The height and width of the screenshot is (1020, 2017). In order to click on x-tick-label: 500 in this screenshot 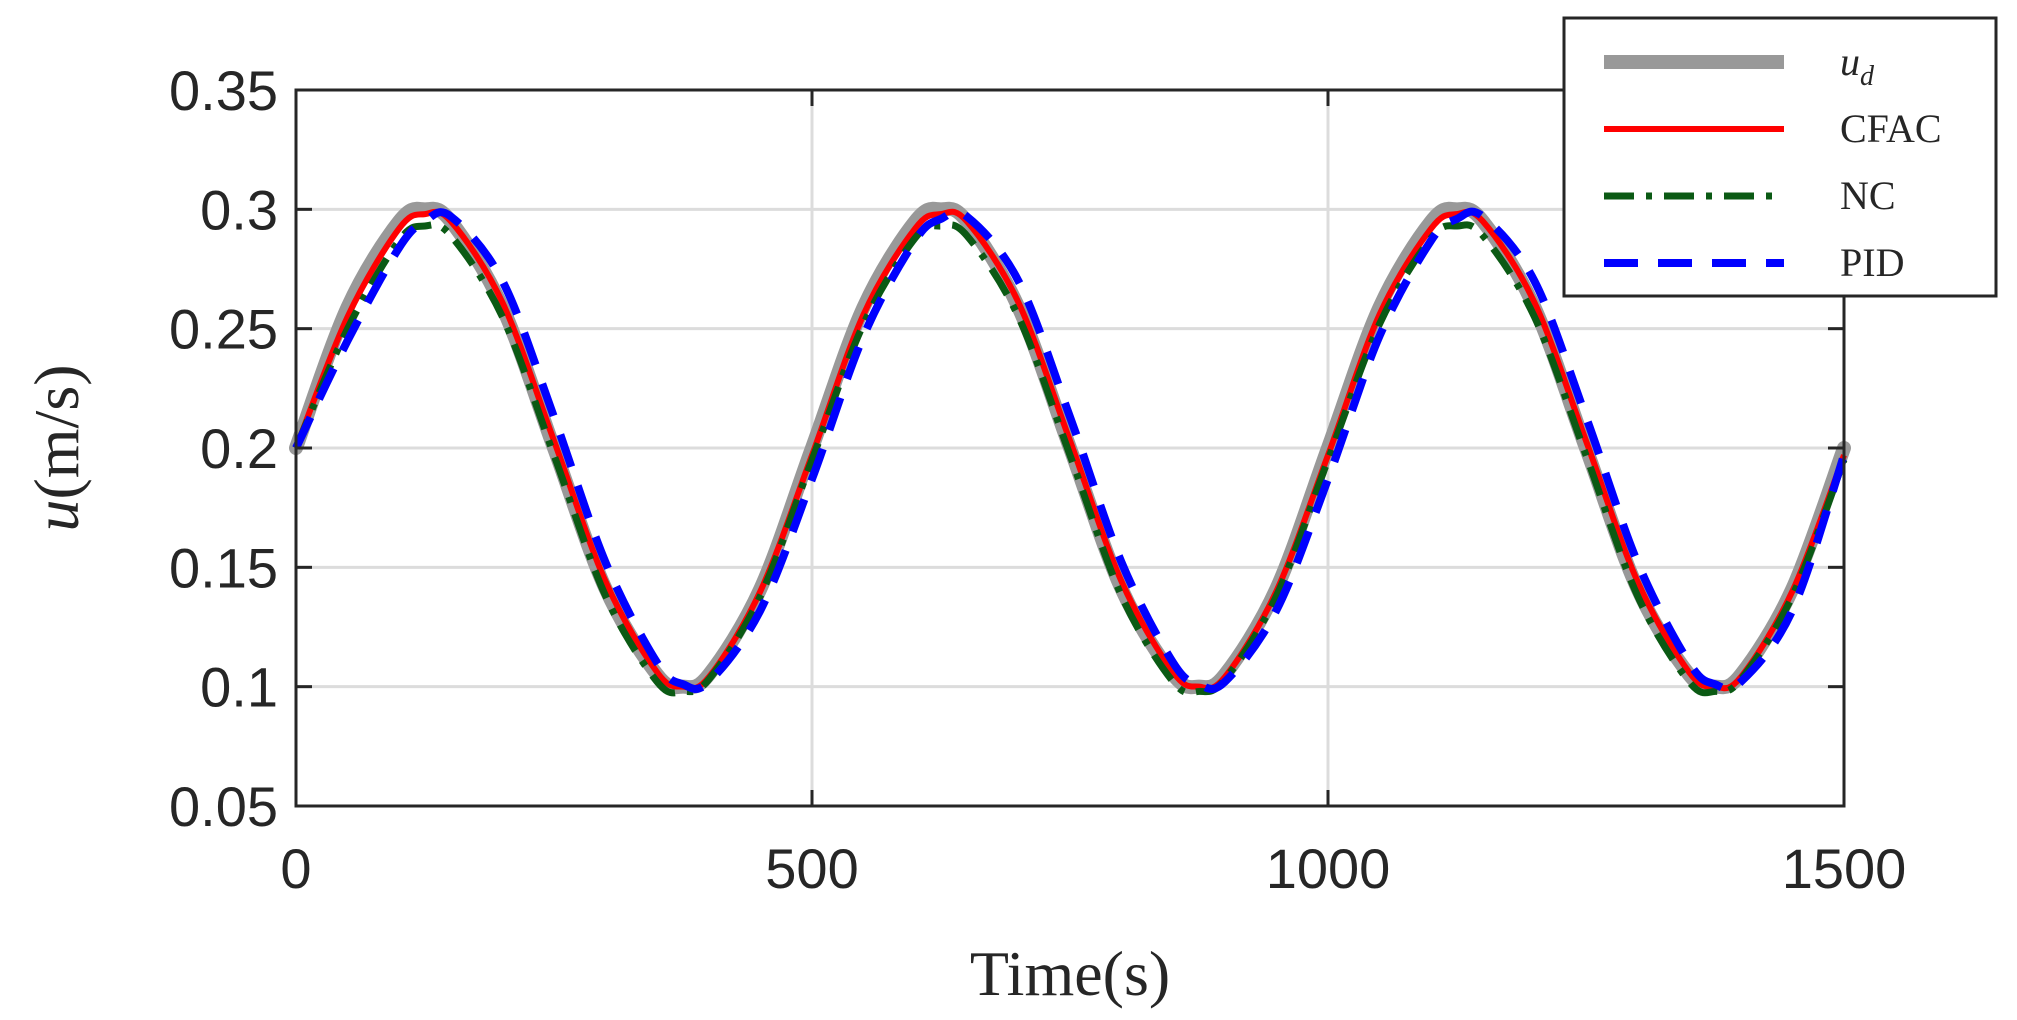, I will do `click(811, 868)`.